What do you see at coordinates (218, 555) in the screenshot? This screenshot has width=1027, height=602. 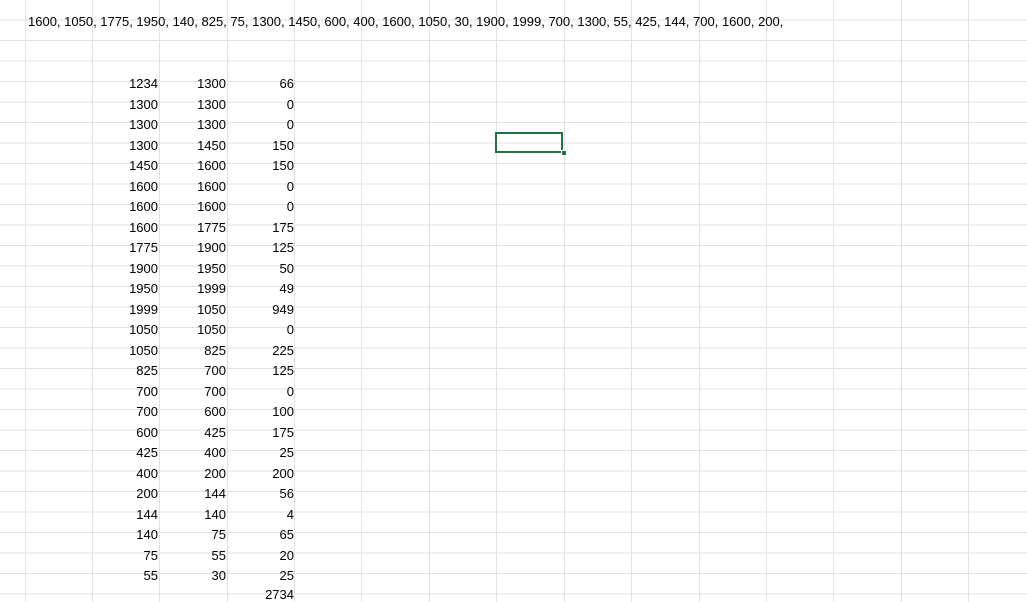 I see `value-cell-b: 55` at bounding box center [218, 555].